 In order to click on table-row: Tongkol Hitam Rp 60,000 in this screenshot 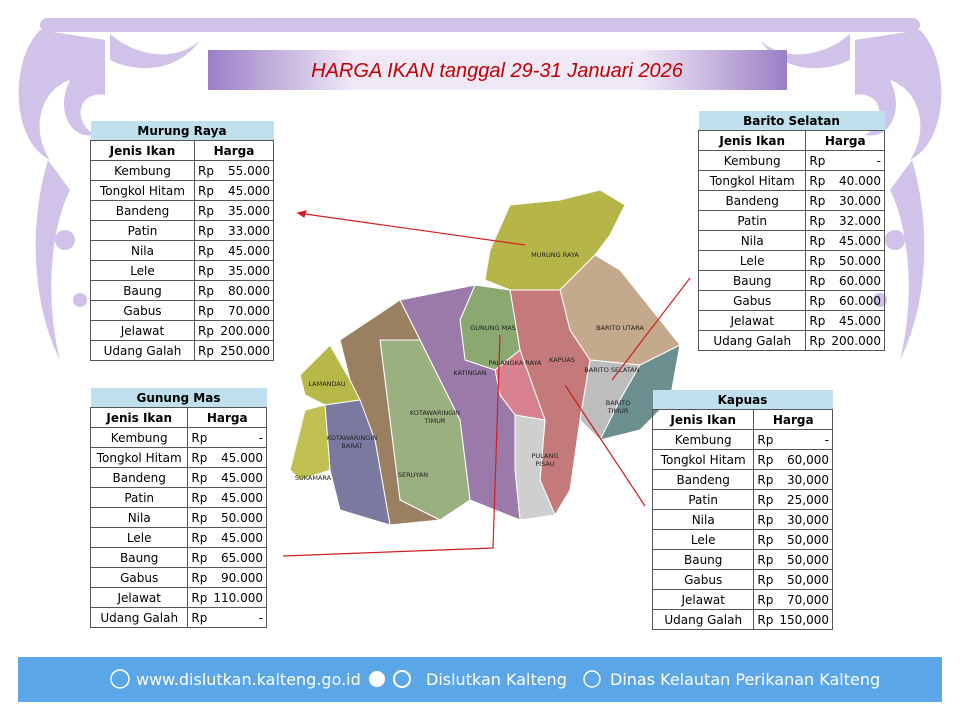, I will do `click(742, 459)`.